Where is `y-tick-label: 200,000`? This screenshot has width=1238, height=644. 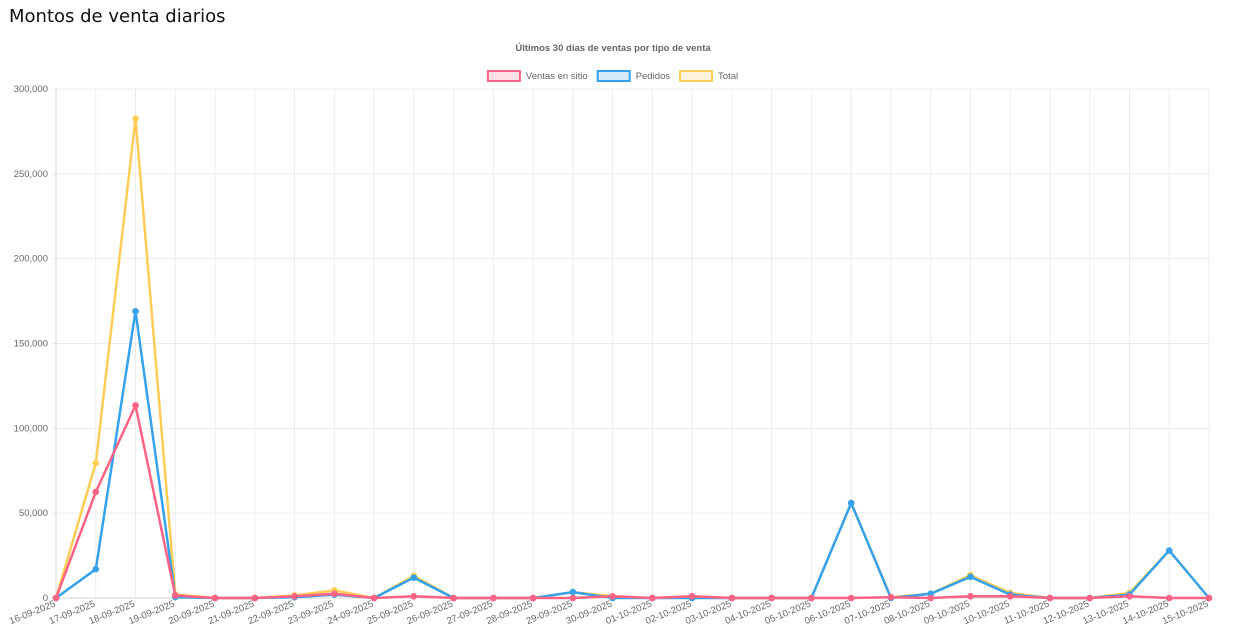
y-tick-label: 200,000 is located at coordinates (31, 259).